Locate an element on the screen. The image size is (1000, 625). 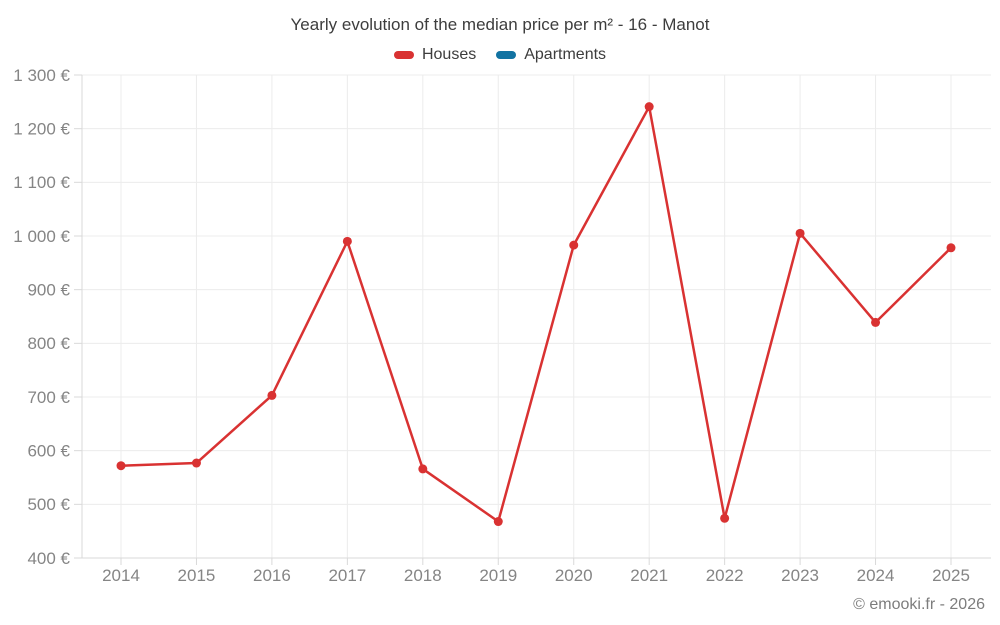
y-axis-tick-label: 600 € is located at coordinates (48, 450).